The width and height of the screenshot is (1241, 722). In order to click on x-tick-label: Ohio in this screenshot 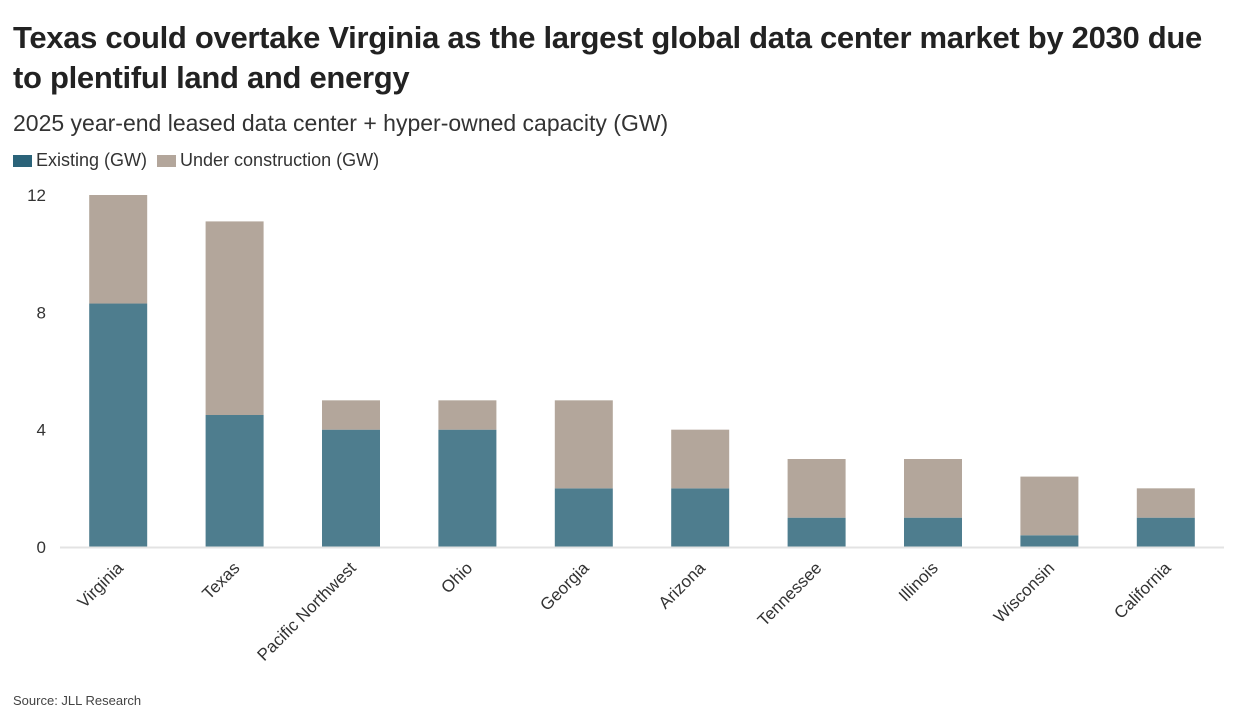, I will do `click(456, 577)`.